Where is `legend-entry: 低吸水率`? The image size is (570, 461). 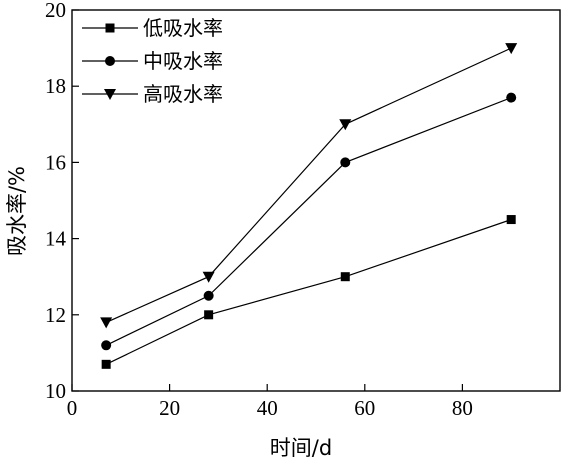
legend-entry: 低吸水率 is located at coordinates (152, 28).